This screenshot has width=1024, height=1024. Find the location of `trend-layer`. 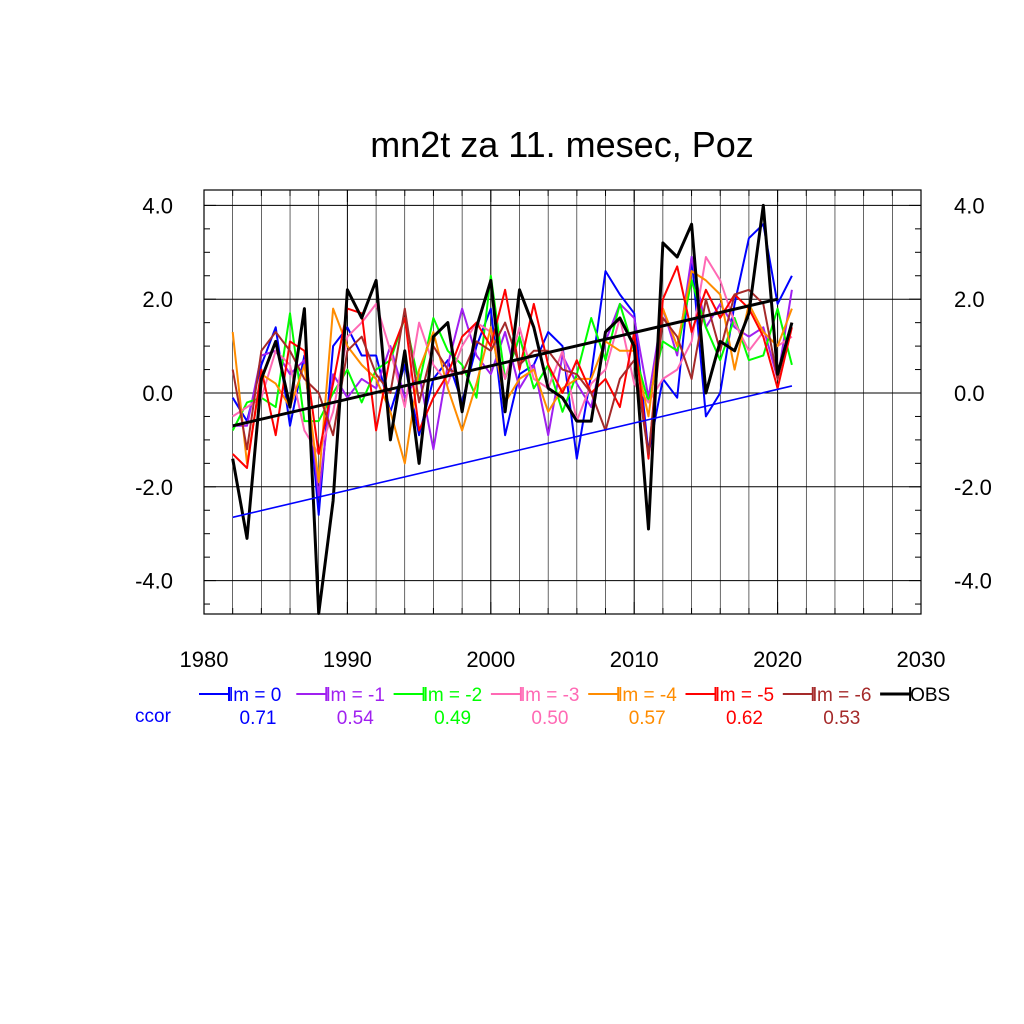

trend-layer is located at coordinates (512, 408).